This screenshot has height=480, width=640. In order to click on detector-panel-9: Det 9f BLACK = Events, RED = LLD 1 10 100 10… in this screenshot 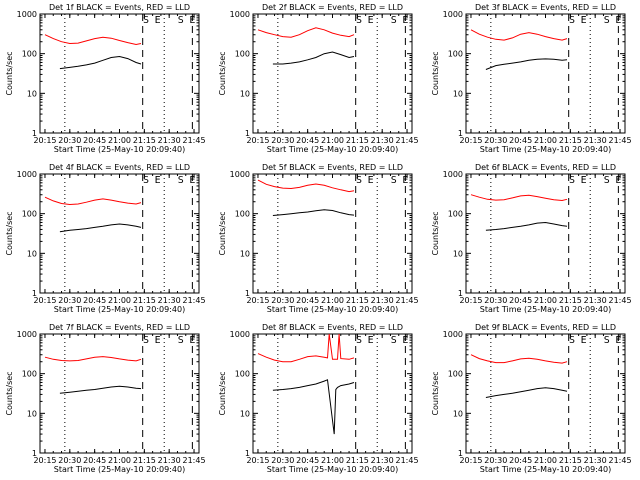, I will do `click(531, 398)`.